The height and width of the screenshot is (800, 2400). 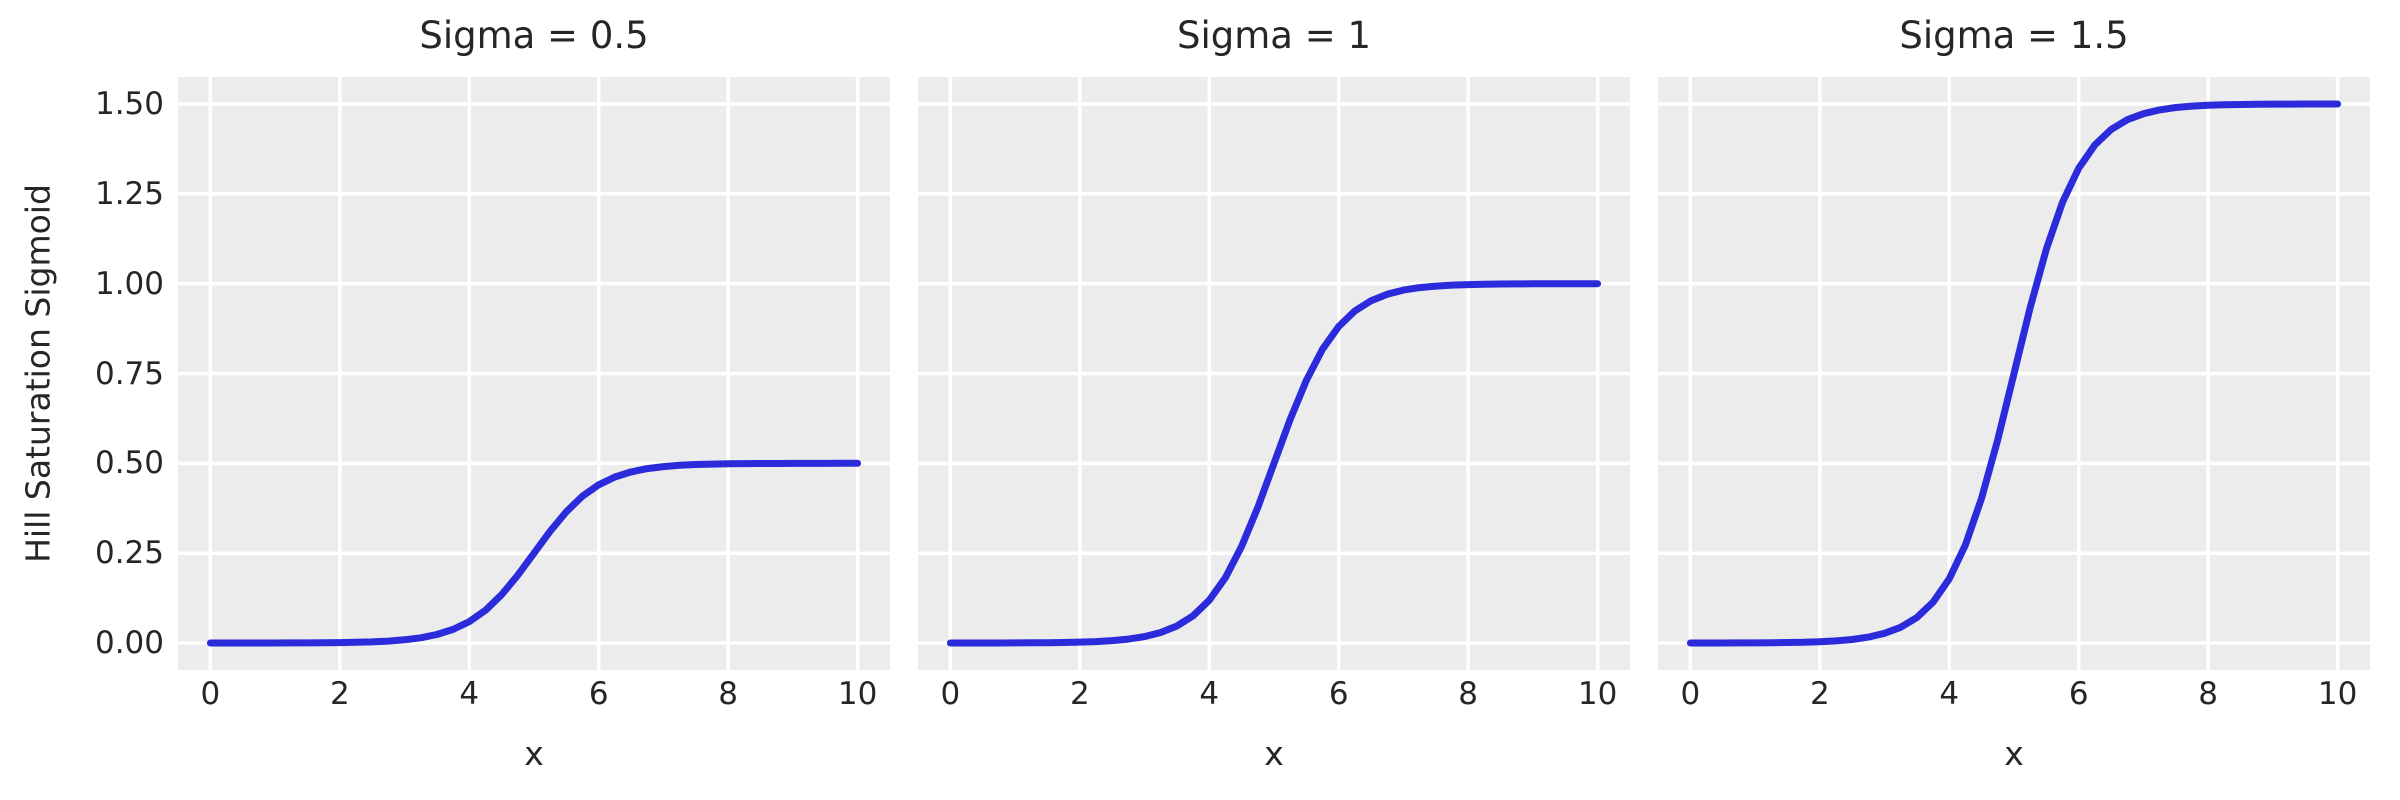 What do you see at coordinates (129, 553) in the screenshot?
I see `y-tick-label: 0.25` at bounding box center [129, 553].